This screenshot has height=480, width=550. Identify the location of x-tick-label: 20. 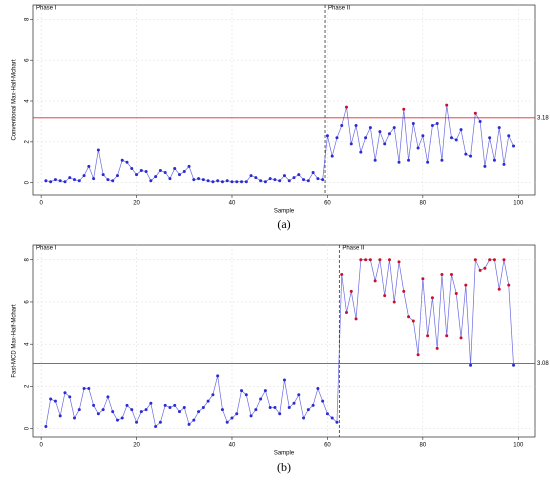
(136, 446).